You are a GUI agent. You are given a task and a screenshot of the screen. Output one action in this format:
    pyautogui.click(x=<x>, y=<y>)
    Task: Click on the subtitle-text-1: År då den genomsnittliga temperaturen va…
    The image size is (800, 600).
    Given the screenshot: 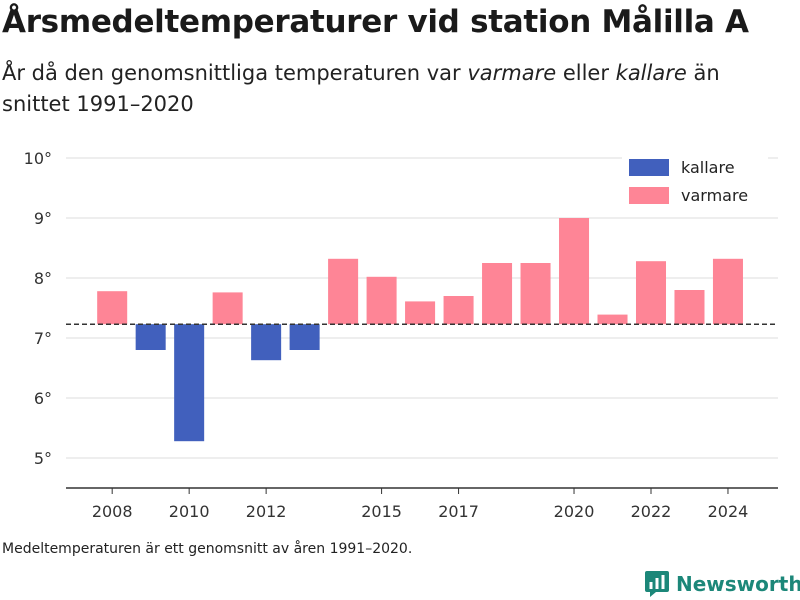 What is the action you would take?
    pyautogui.click(x=235, y=73)
    